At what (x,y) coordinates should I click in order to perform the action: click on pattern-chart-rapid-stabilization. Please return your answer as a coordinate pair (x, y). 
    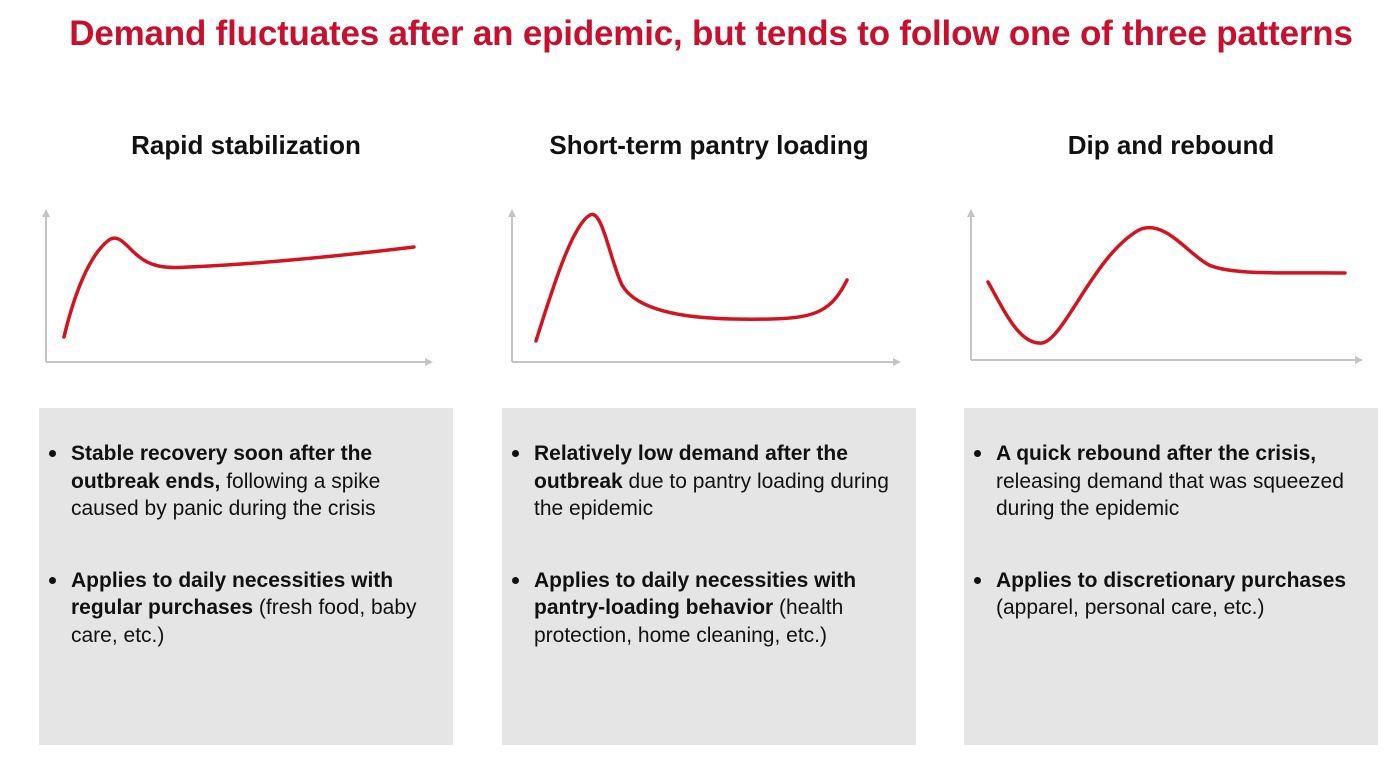
    Looking at the image, I should click on (237, 287).